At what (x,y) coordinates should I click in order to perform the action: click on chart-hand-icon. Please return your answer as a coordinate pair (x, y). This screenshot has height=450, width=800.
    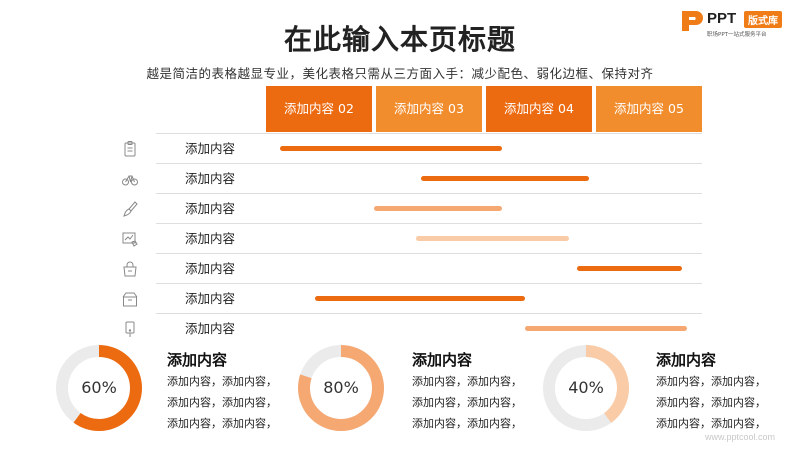
    Looking at the image, I should click on (130, 239).